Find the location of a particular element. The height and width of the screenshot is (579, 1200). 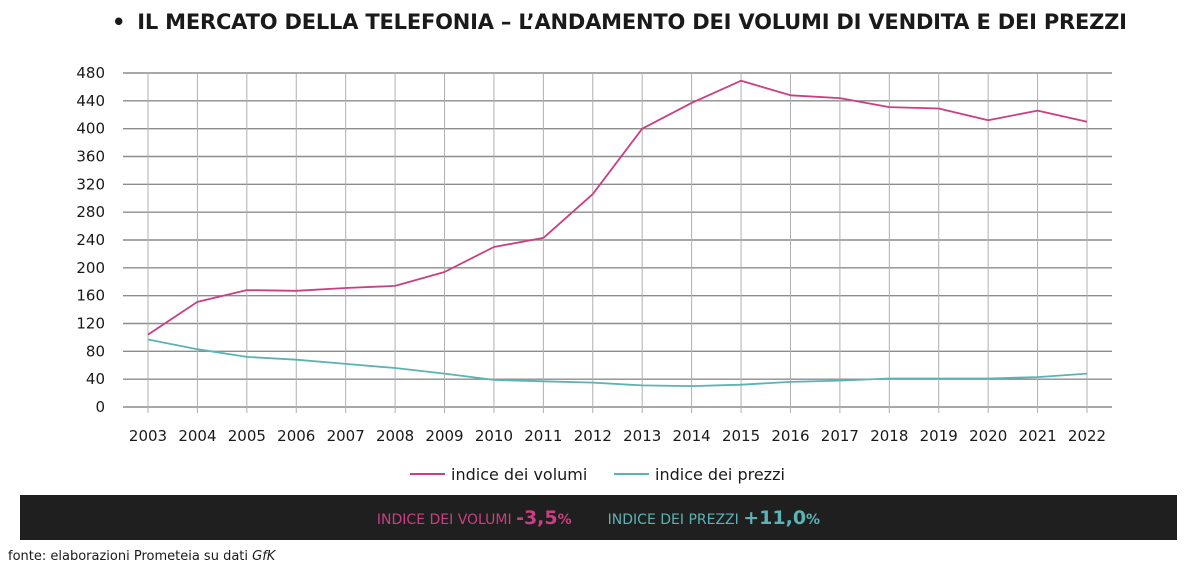

x-tick-label-2012: 2012 is located at coordinates (593, 436).